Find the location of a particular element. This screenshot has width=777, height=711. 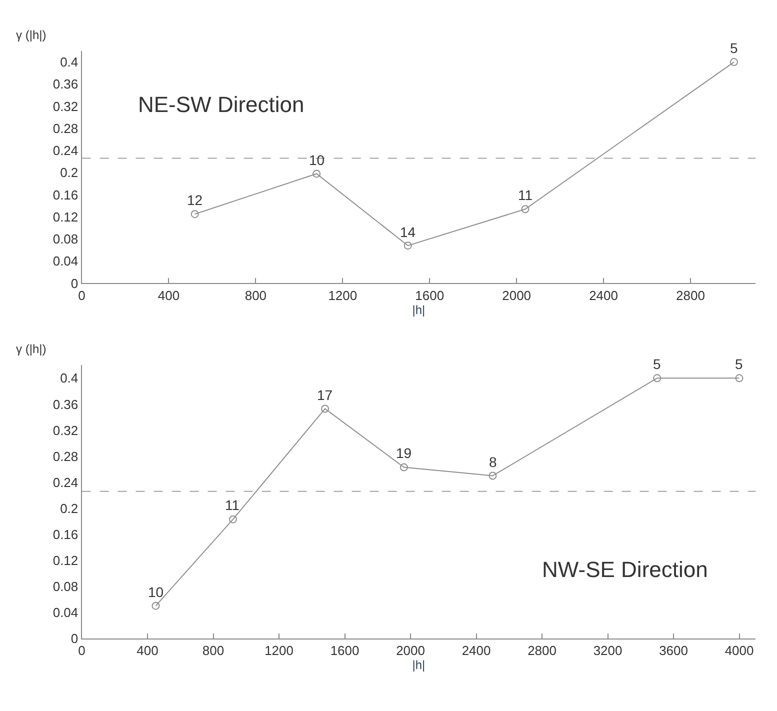

x-tick-label: 3600 is located at coordinates (673, 650).